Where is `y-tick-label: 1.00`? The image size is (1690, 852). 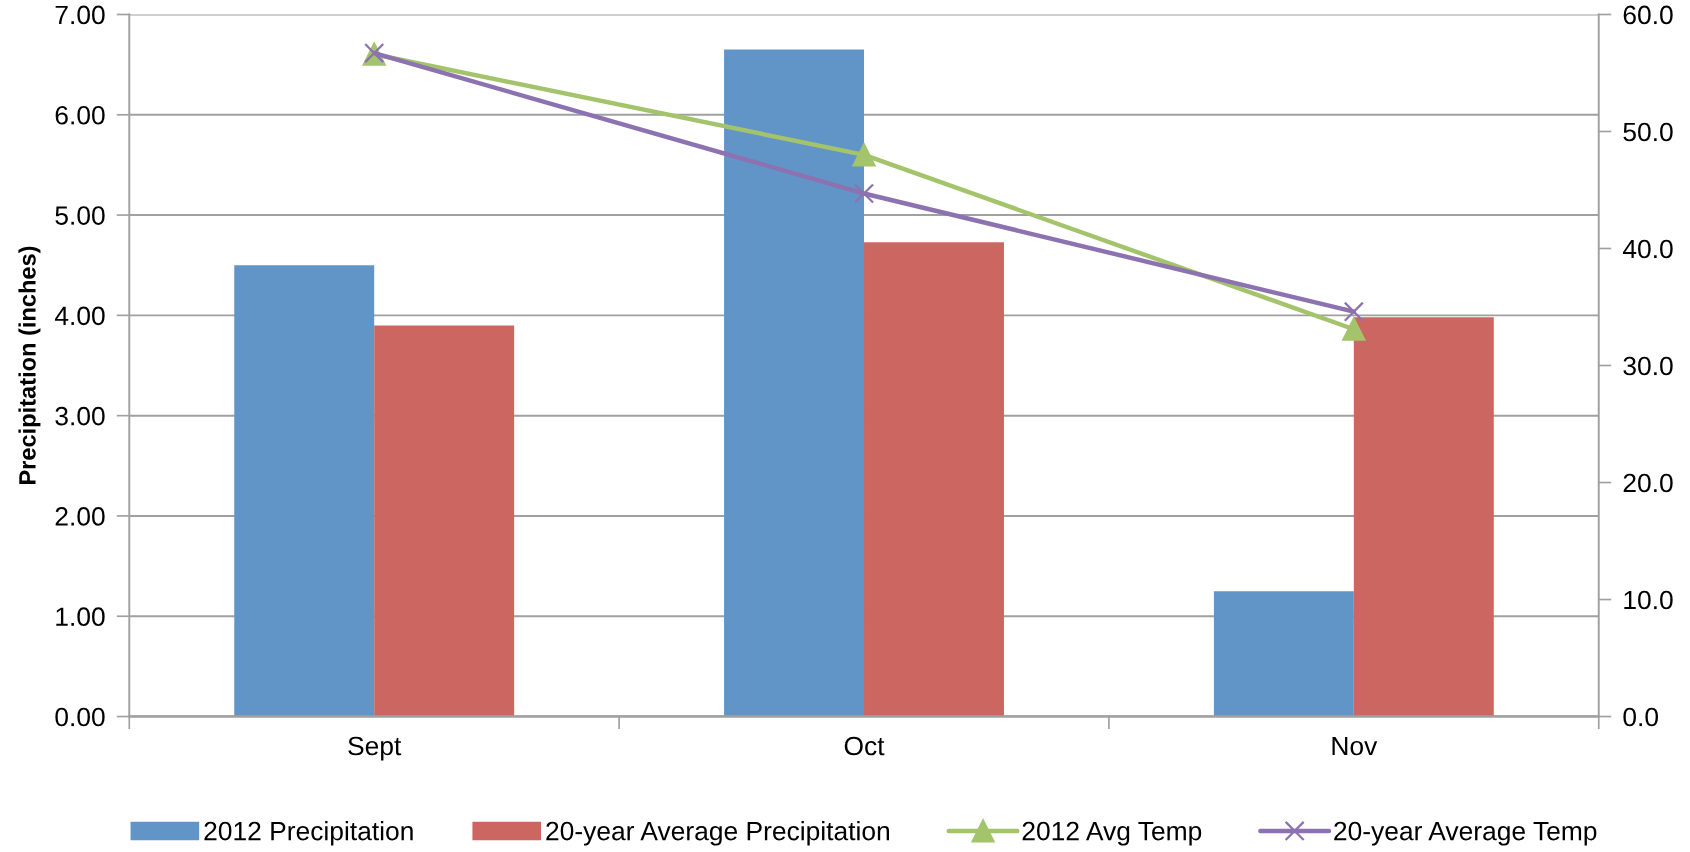
y-tick-label: 1.00 is located at coordinates (80, 617).